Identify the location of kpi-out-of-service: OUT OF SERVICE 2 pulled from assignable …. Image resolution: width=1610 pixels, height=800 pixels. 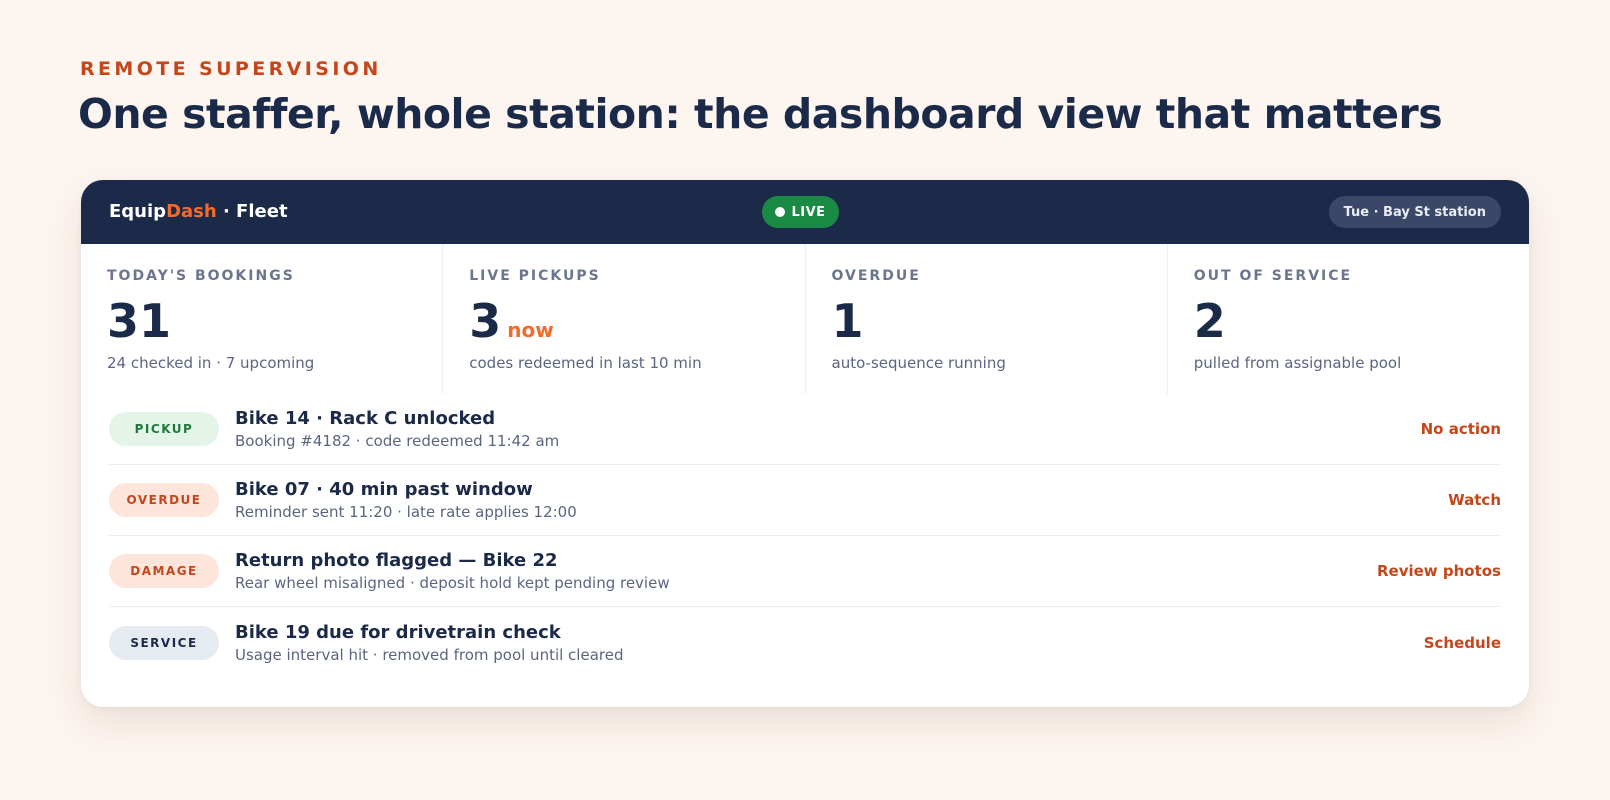
(1348, 319).